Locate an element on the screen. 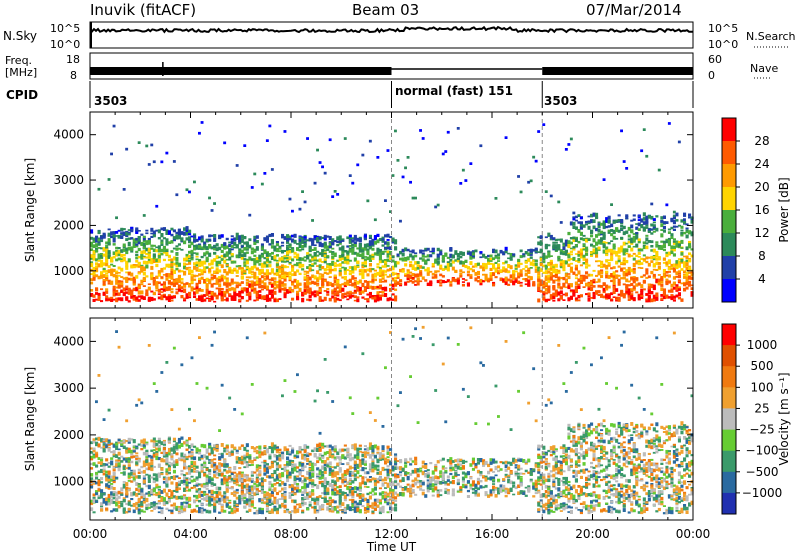  power-ytick-3000: 3000 is located at coordinates (68, 180).